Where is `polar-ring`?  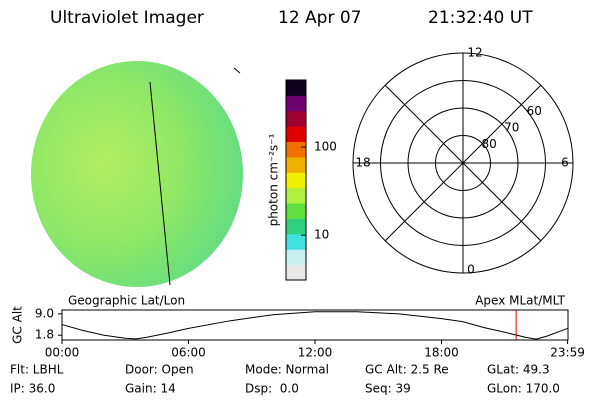
polar-ring is located at coordinates (463, 163).